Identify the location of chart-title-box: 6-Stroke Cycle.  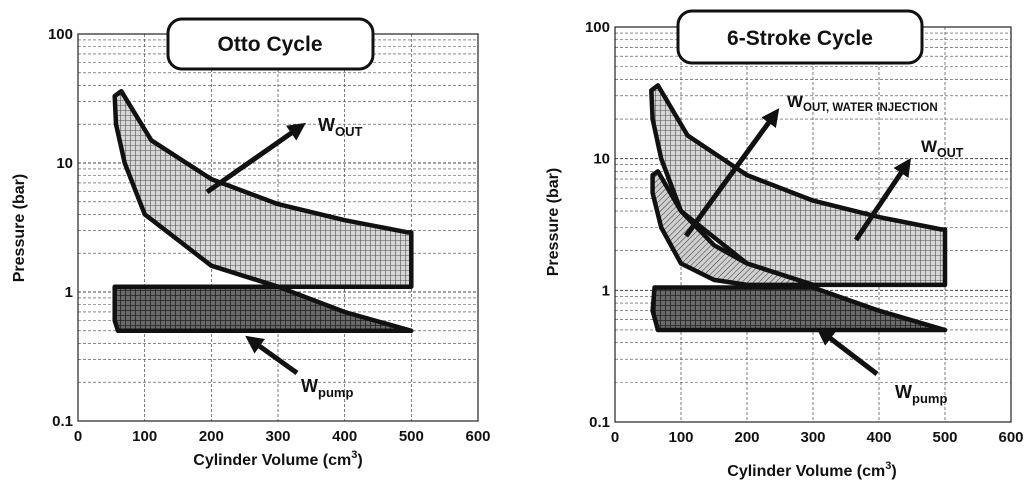
(800, 37).